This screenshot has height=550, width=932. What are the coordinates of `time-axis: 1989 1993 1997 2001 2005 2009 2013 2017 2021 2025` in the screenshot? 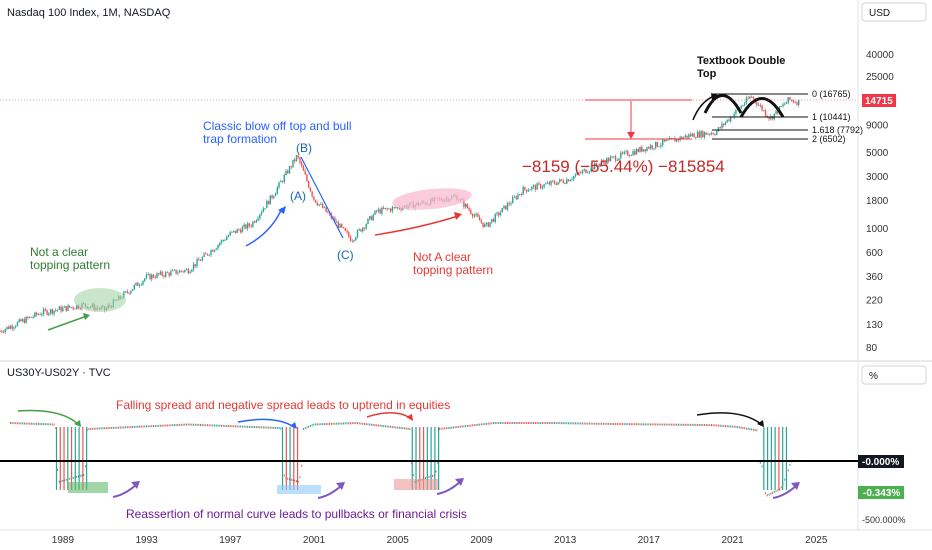 It's located at (440, 540).